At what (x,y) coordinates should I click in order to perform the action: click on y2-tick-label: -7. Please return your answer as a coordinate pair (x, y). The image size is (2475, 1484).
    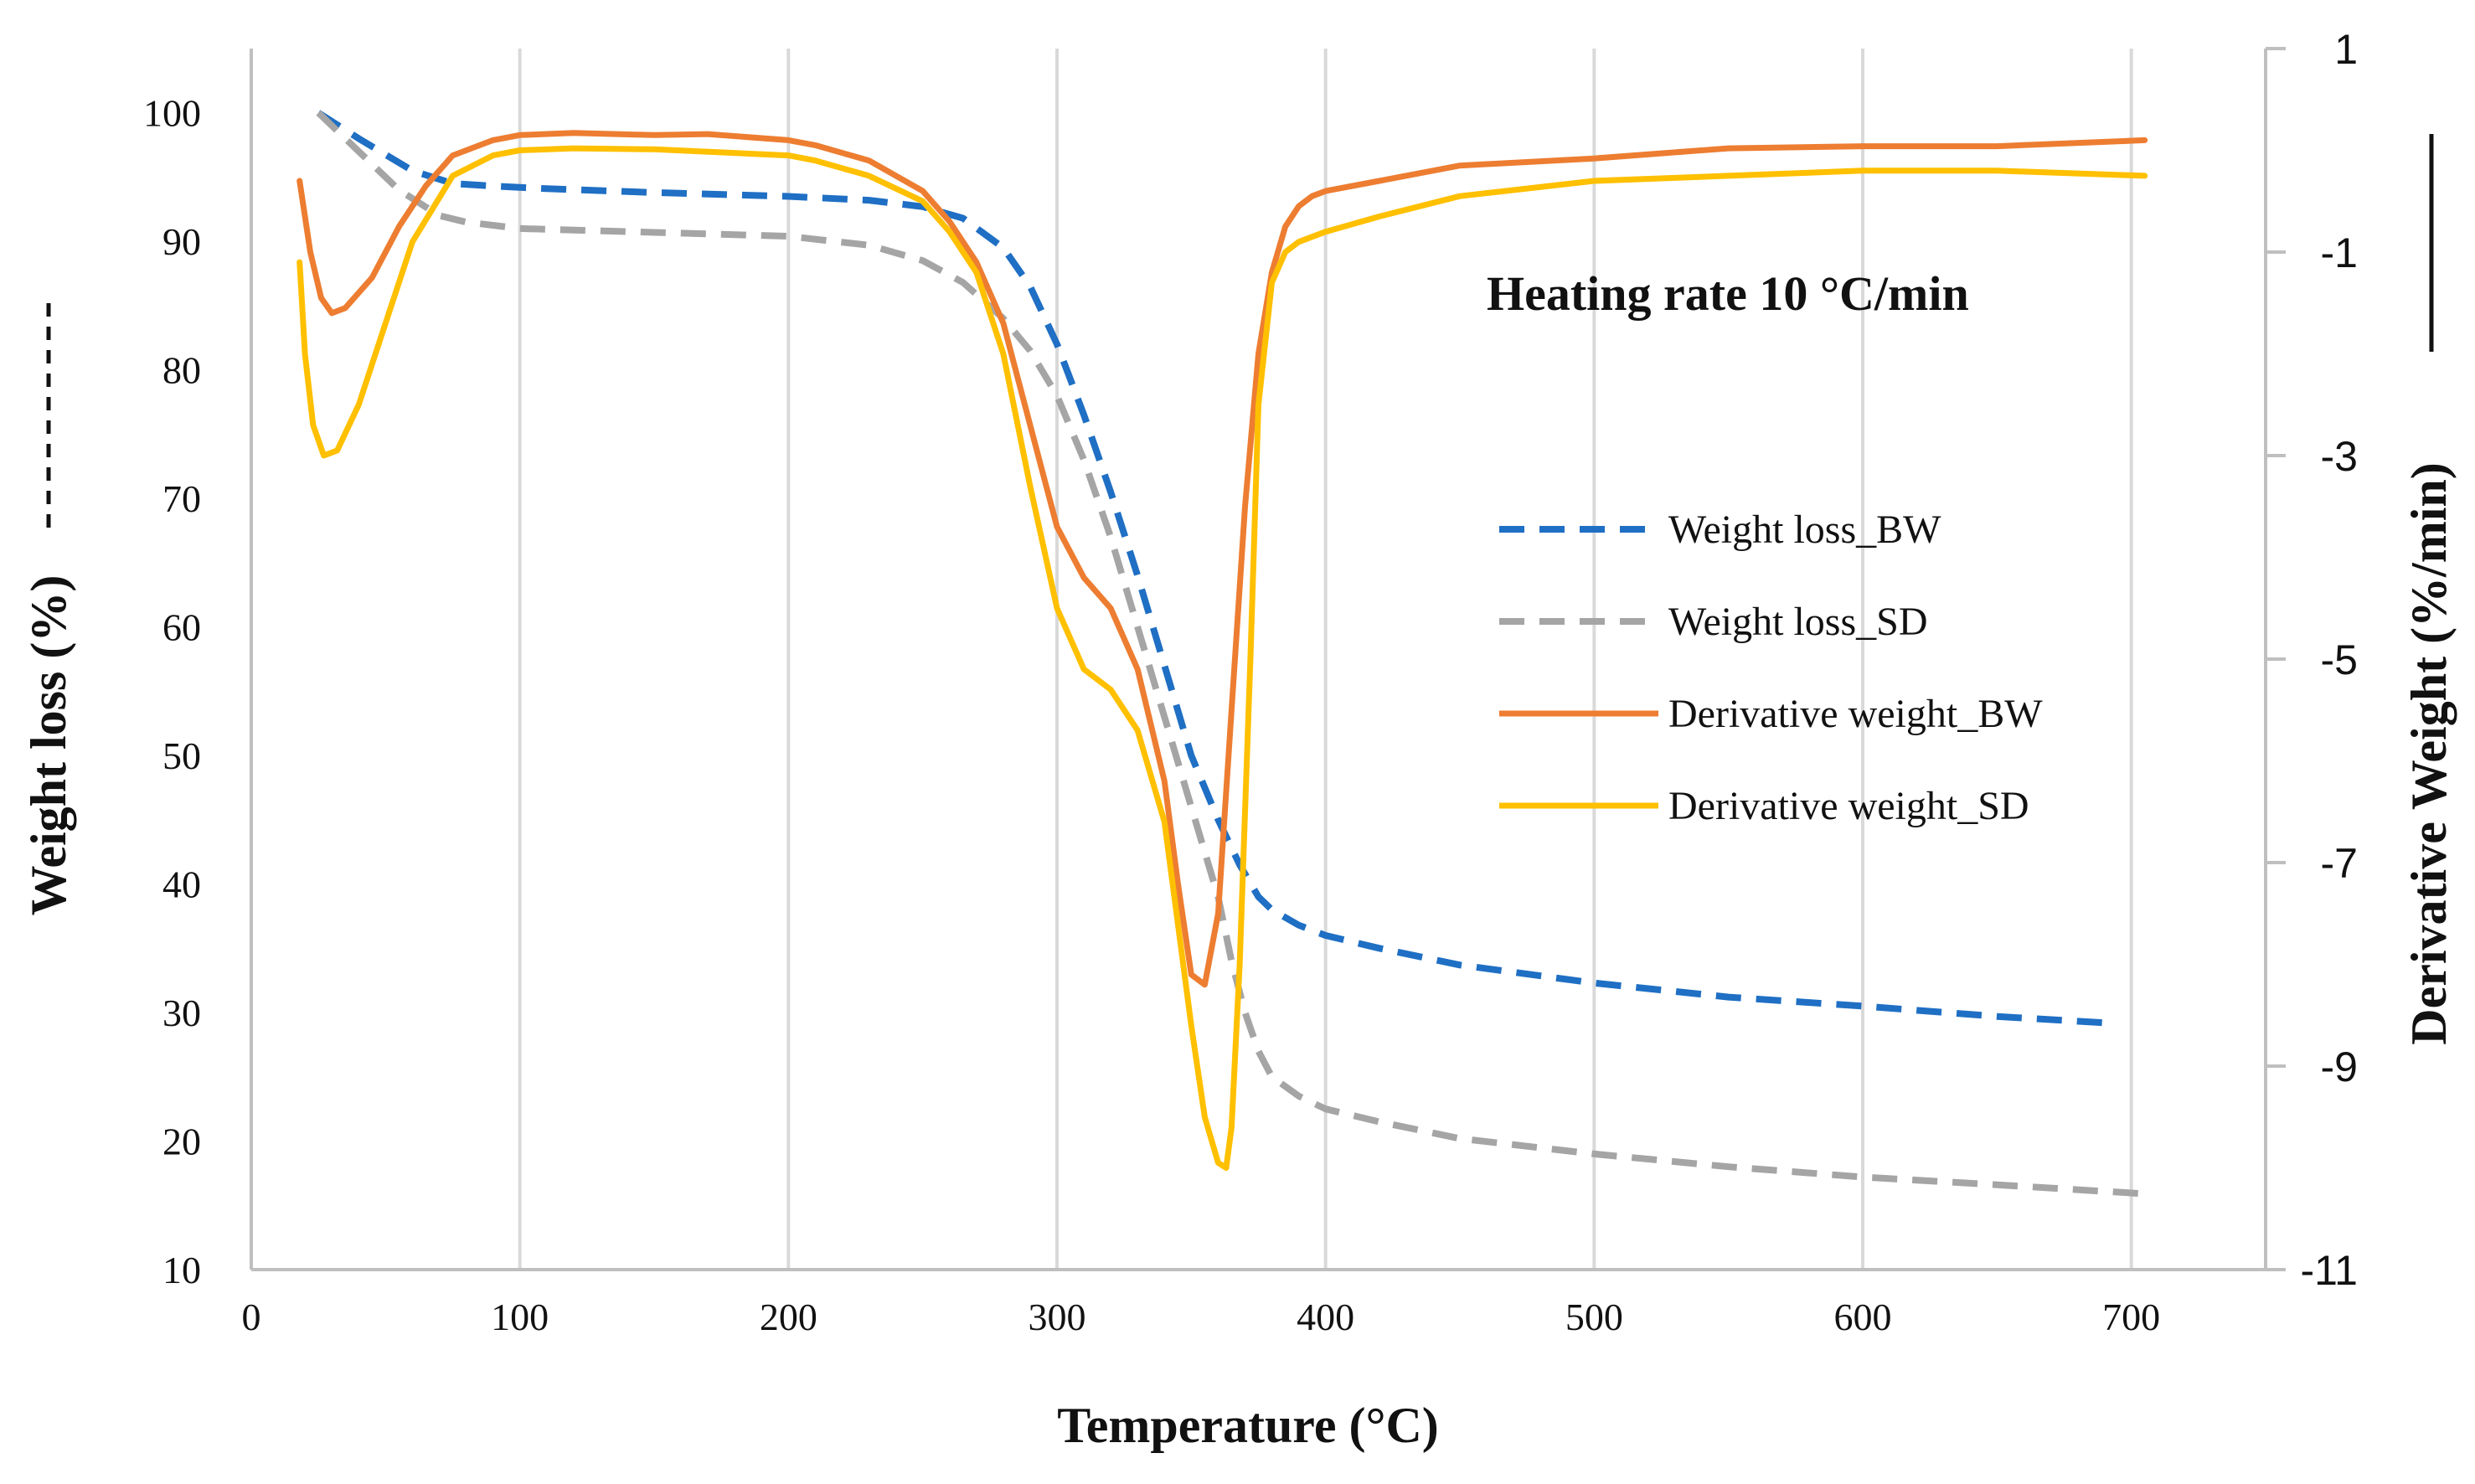
    Looking at the image, I should click on (2339, 863).